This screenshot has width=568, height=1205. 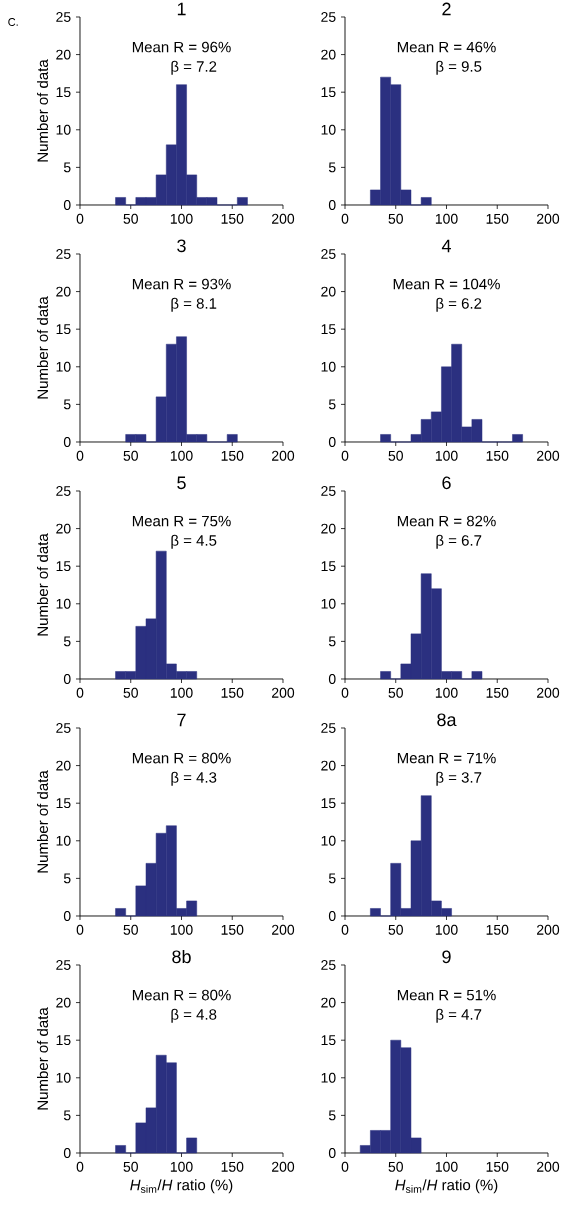 What do you see at coordinates (446, 483) in the screenshot?
I see `chart-title: 6` at bounding box center [446, 483].